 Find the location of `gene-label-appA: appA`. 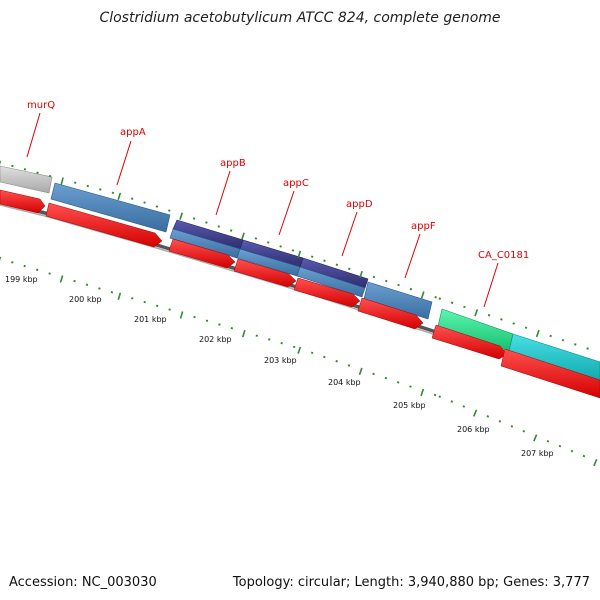

gene-label-appA: appA is located at coordinates (133, 132).